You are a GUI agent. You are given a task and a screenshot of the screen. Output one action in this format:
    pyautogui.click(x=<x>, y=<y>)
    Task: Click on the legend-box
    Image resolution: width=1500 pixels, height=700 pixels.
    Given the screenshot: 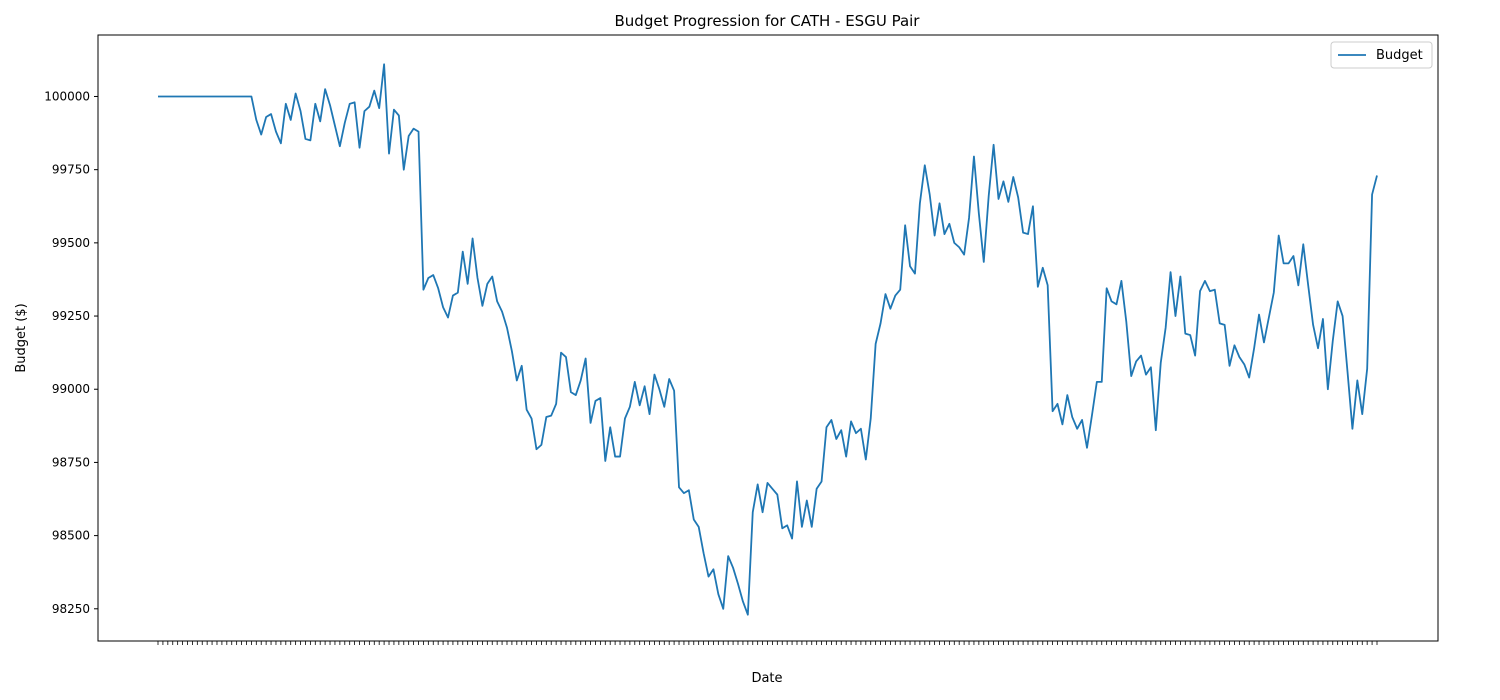 What is the action you would take?
    pyautogui.click(x=1381, y=55)
    